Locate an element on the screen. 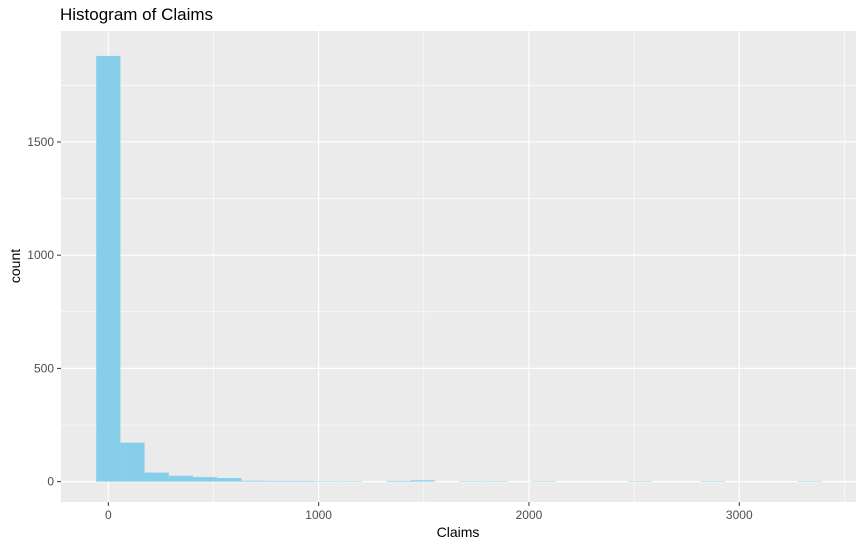  x-tick-label: 0 is located at coordinates (108, 515).